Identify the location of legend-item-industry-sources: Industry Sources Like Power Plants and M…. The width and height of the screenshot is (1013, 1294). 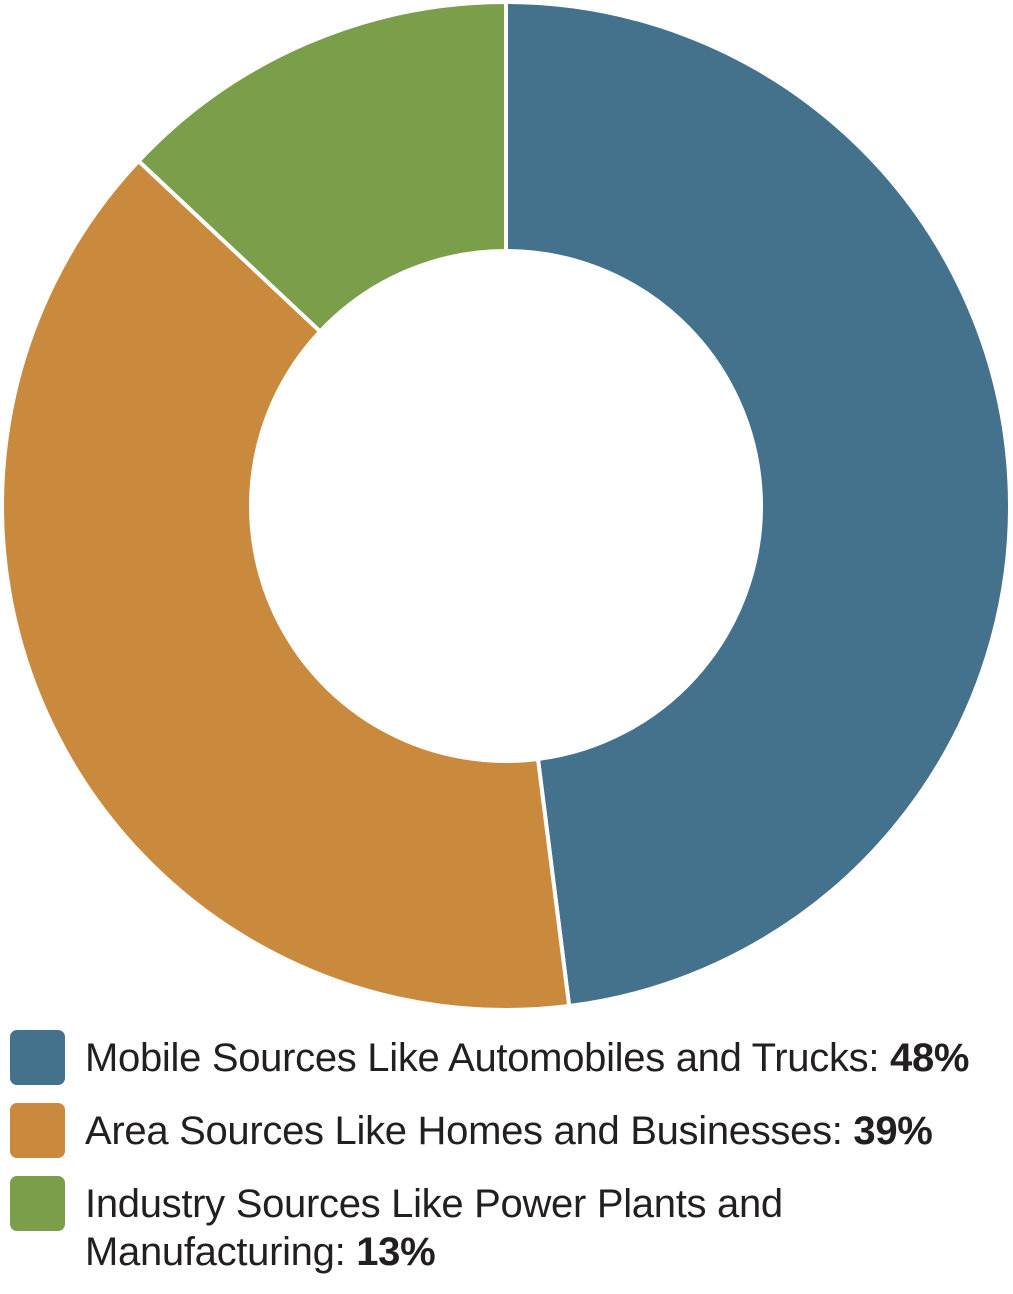
(510, 1226).